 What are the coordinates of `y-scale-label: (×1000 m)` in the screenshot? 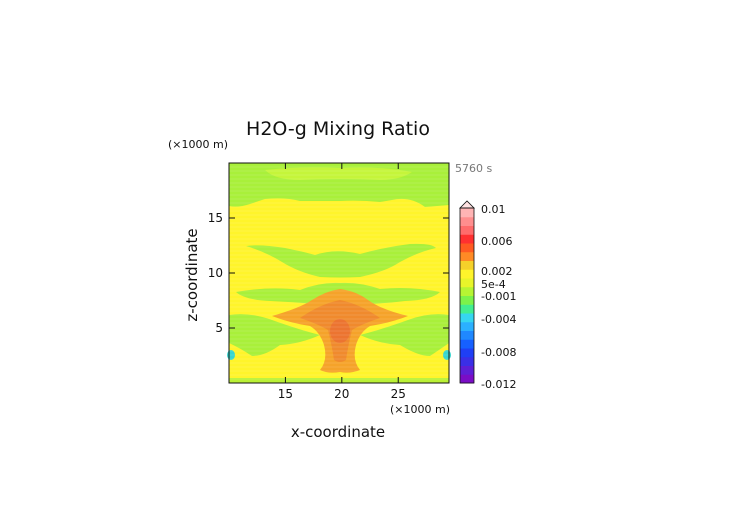 It's located at (198, 144).